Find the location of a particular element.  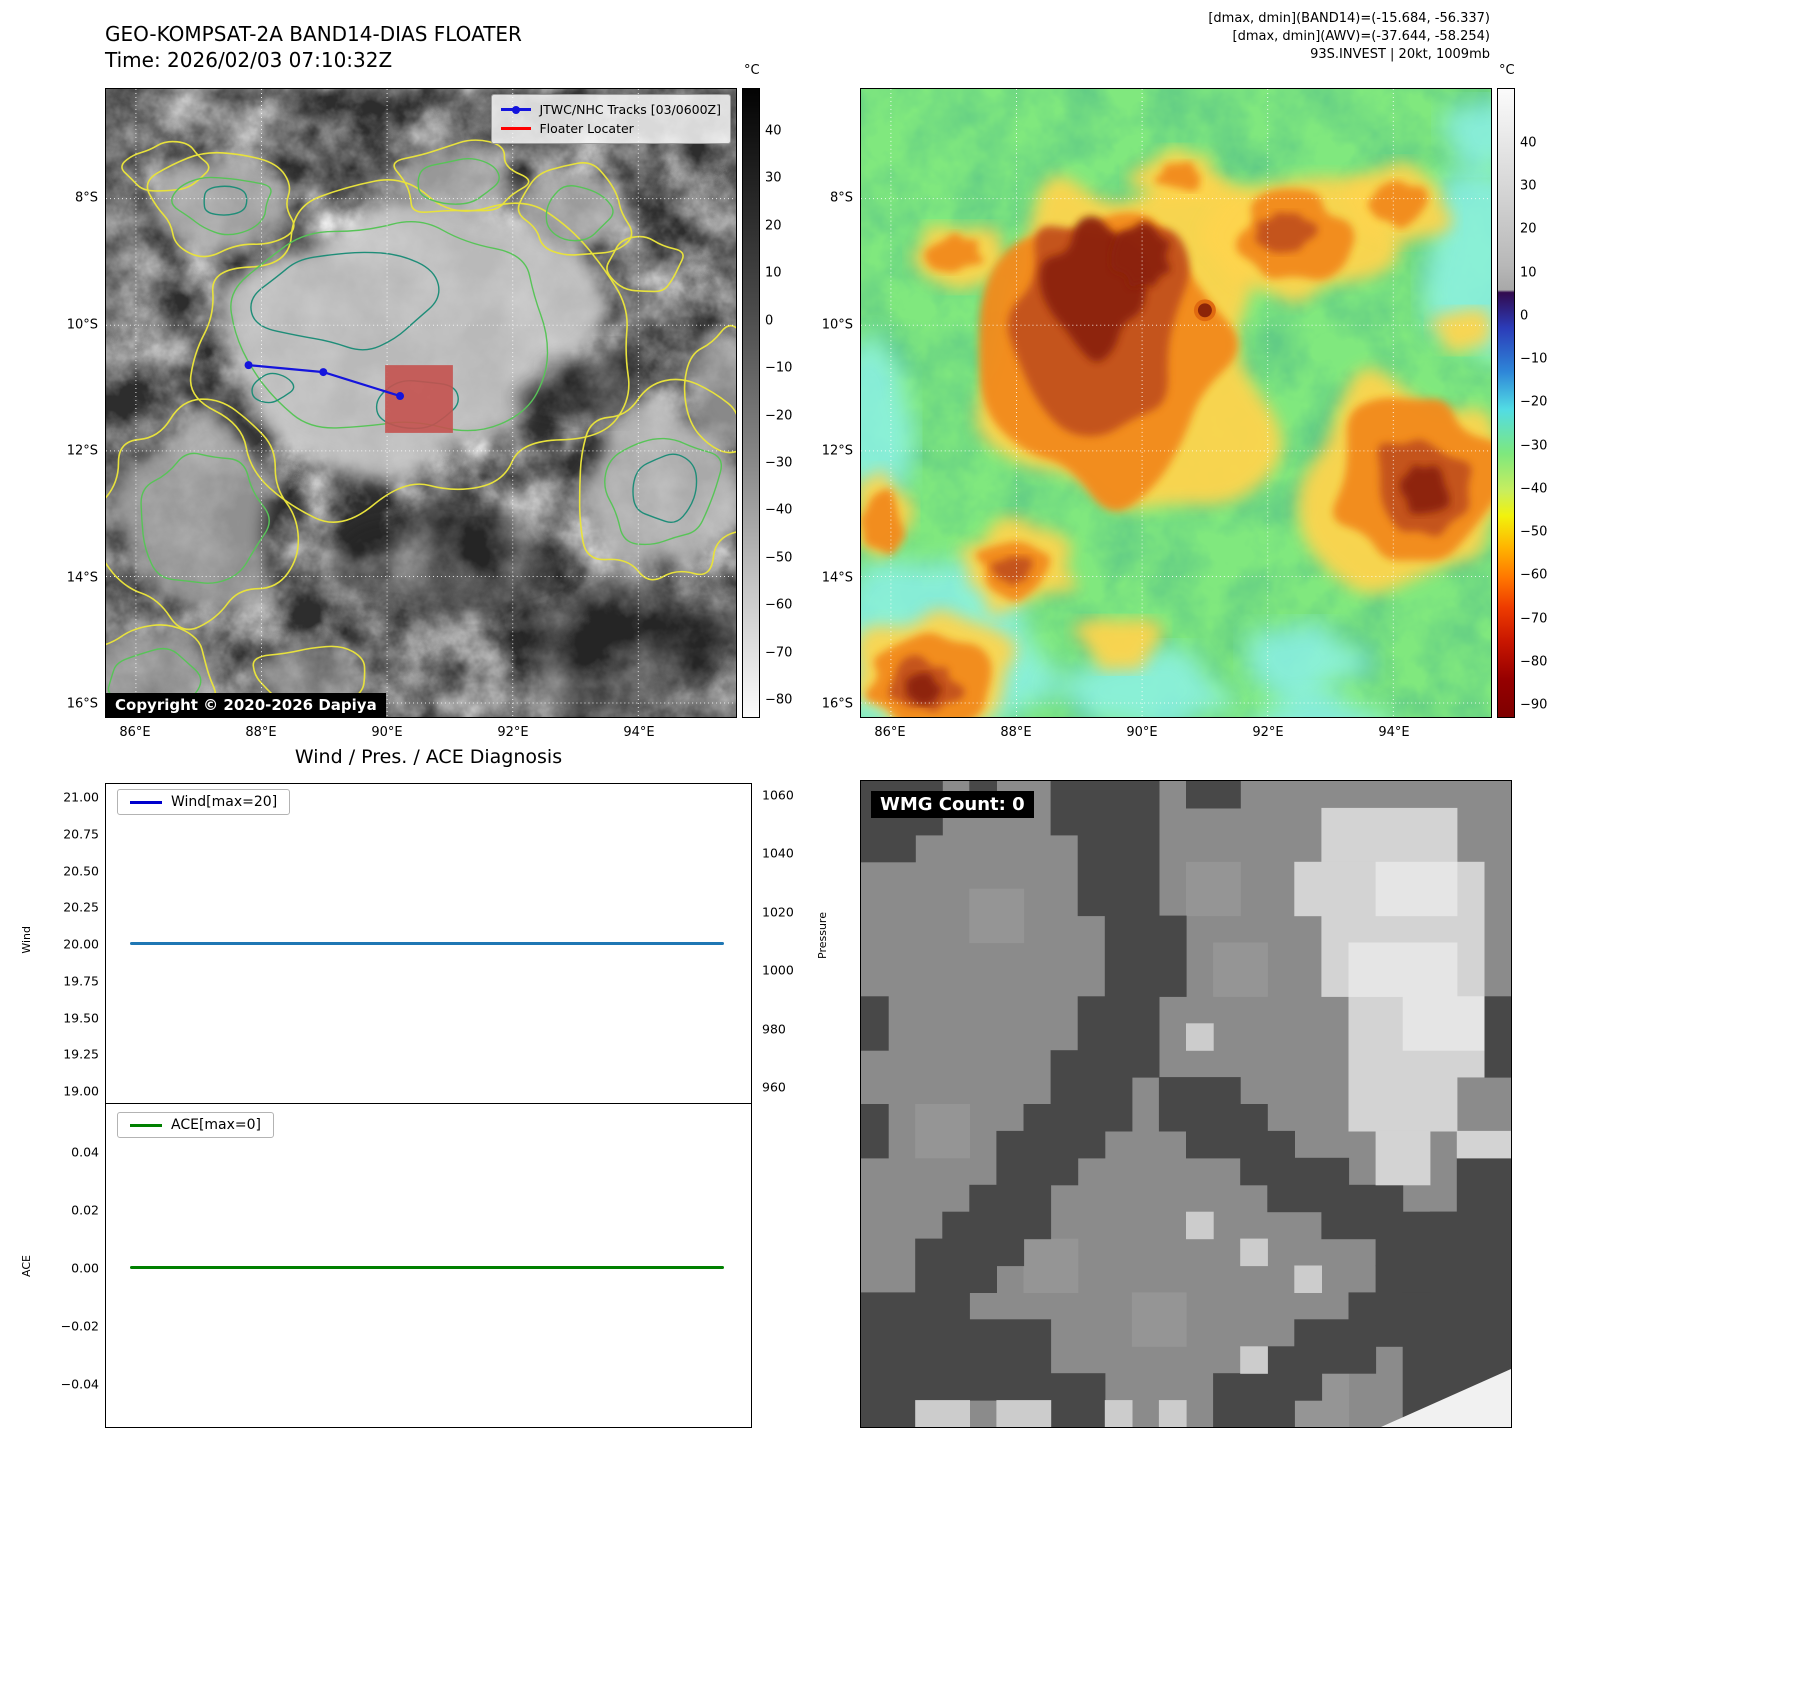

tick-label: −80 is located at coordinates (1534, 662).